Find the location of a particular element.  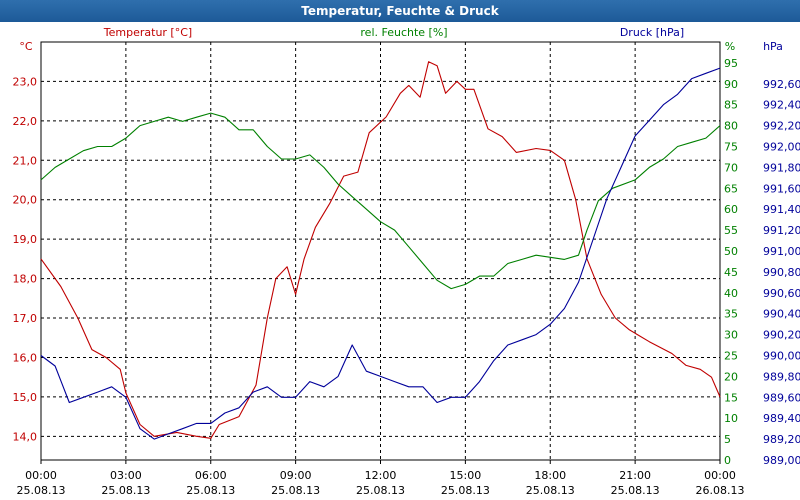

pressure-tick-label: 991,00 is located at coordinates (781, 251).